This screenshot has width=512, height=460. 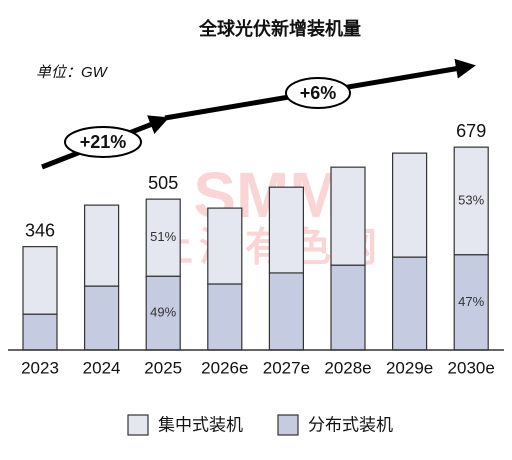 What do you see at coordinates (471, 131) in the screenshot?
I see `total-label: 679` at bounding box center [471, 131].